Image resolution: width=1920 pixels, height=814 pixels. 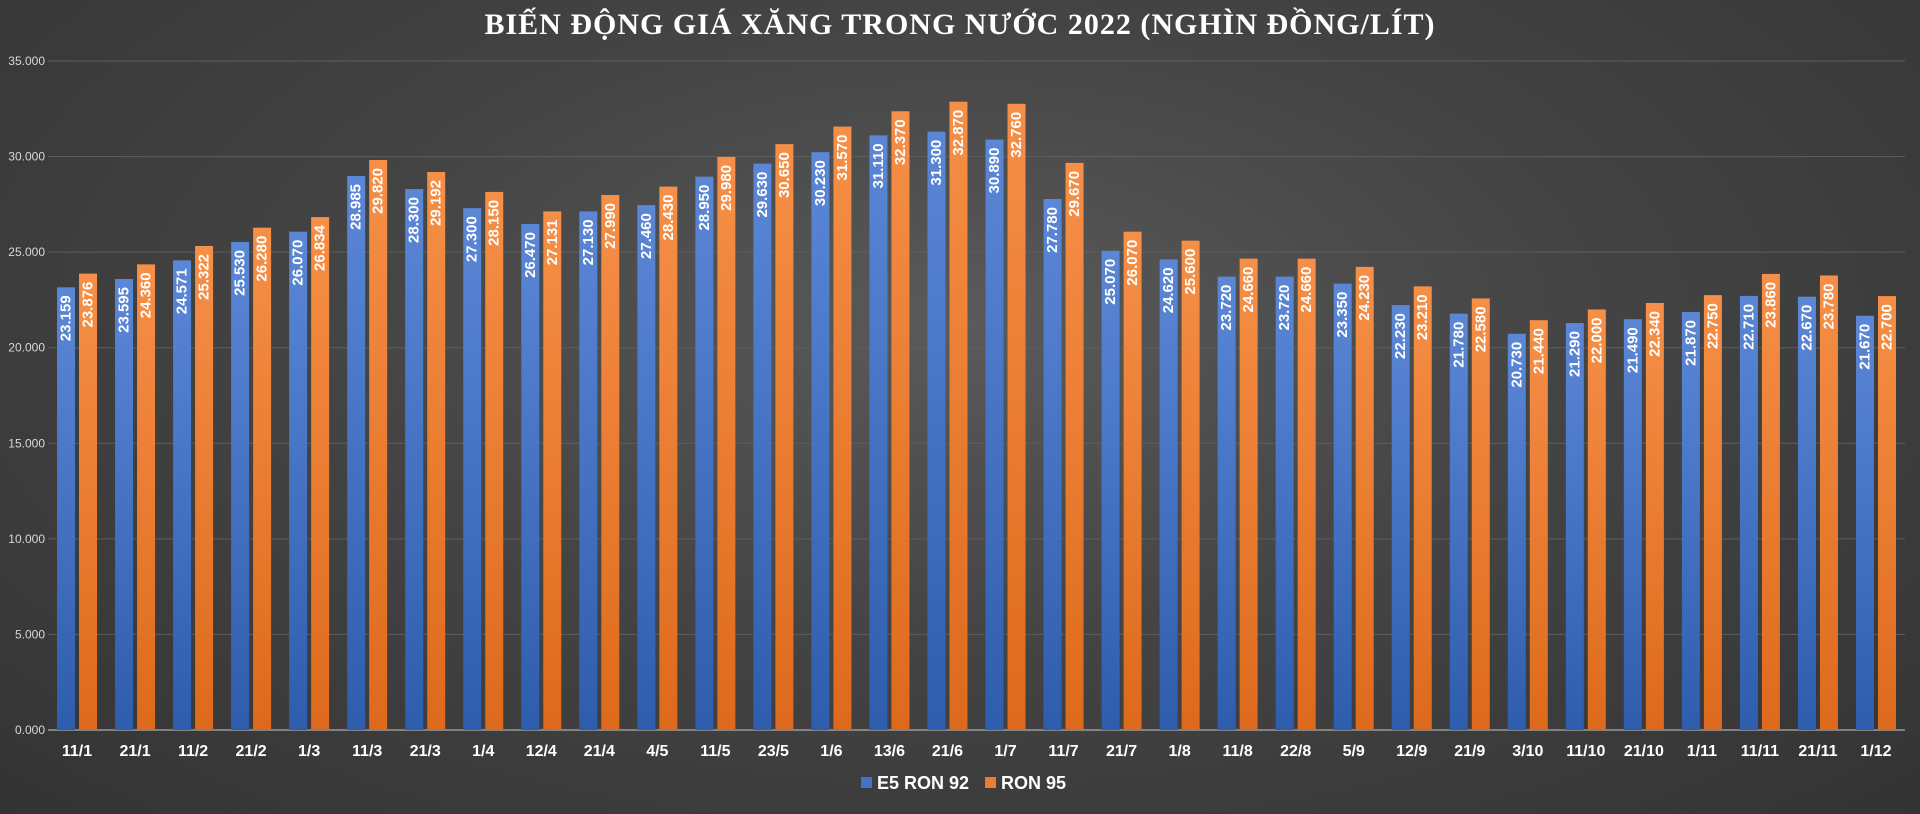 I want to click on data-label: 21.290, so click(x=1574, y=354).